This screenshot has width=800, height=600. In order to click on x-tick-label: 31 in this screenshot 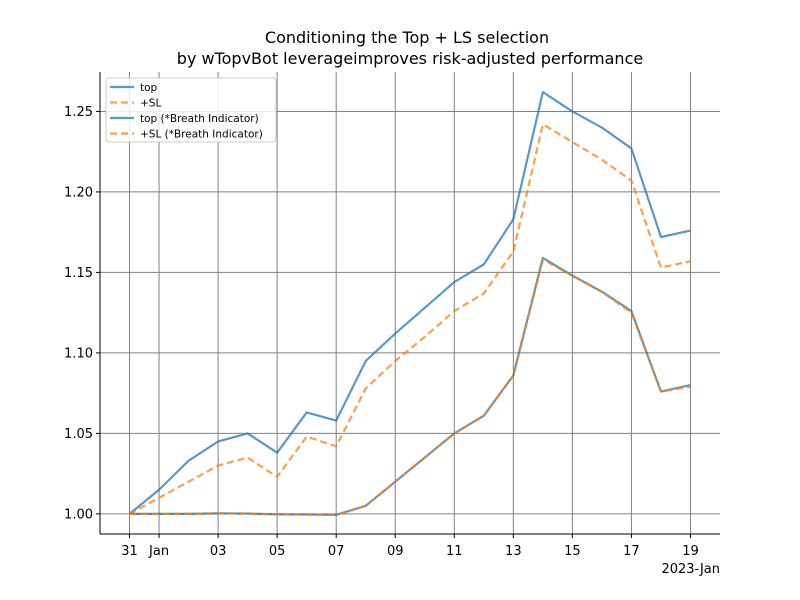, I will do `click(129, 551)`.